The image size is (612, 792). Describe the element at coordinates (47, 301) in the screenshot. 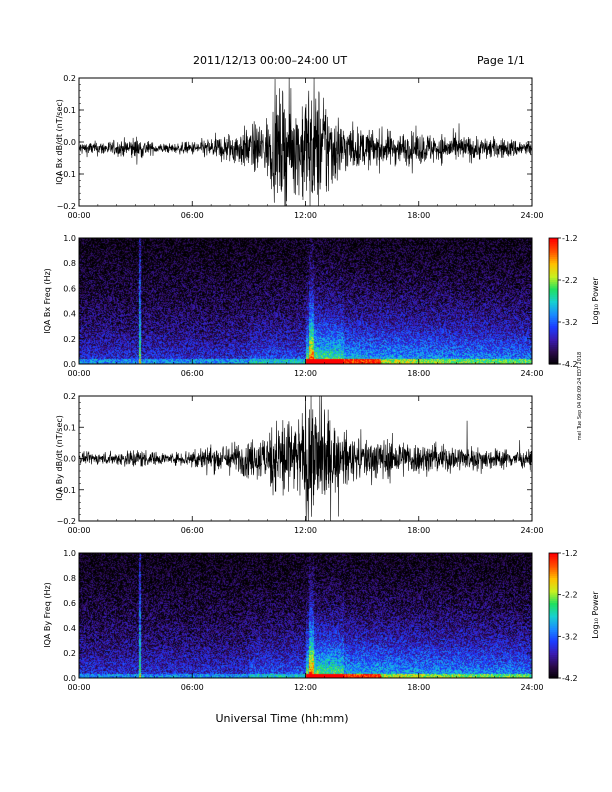

I see `y-axis-label: IQA Bx Freq (Hz)` at that location.